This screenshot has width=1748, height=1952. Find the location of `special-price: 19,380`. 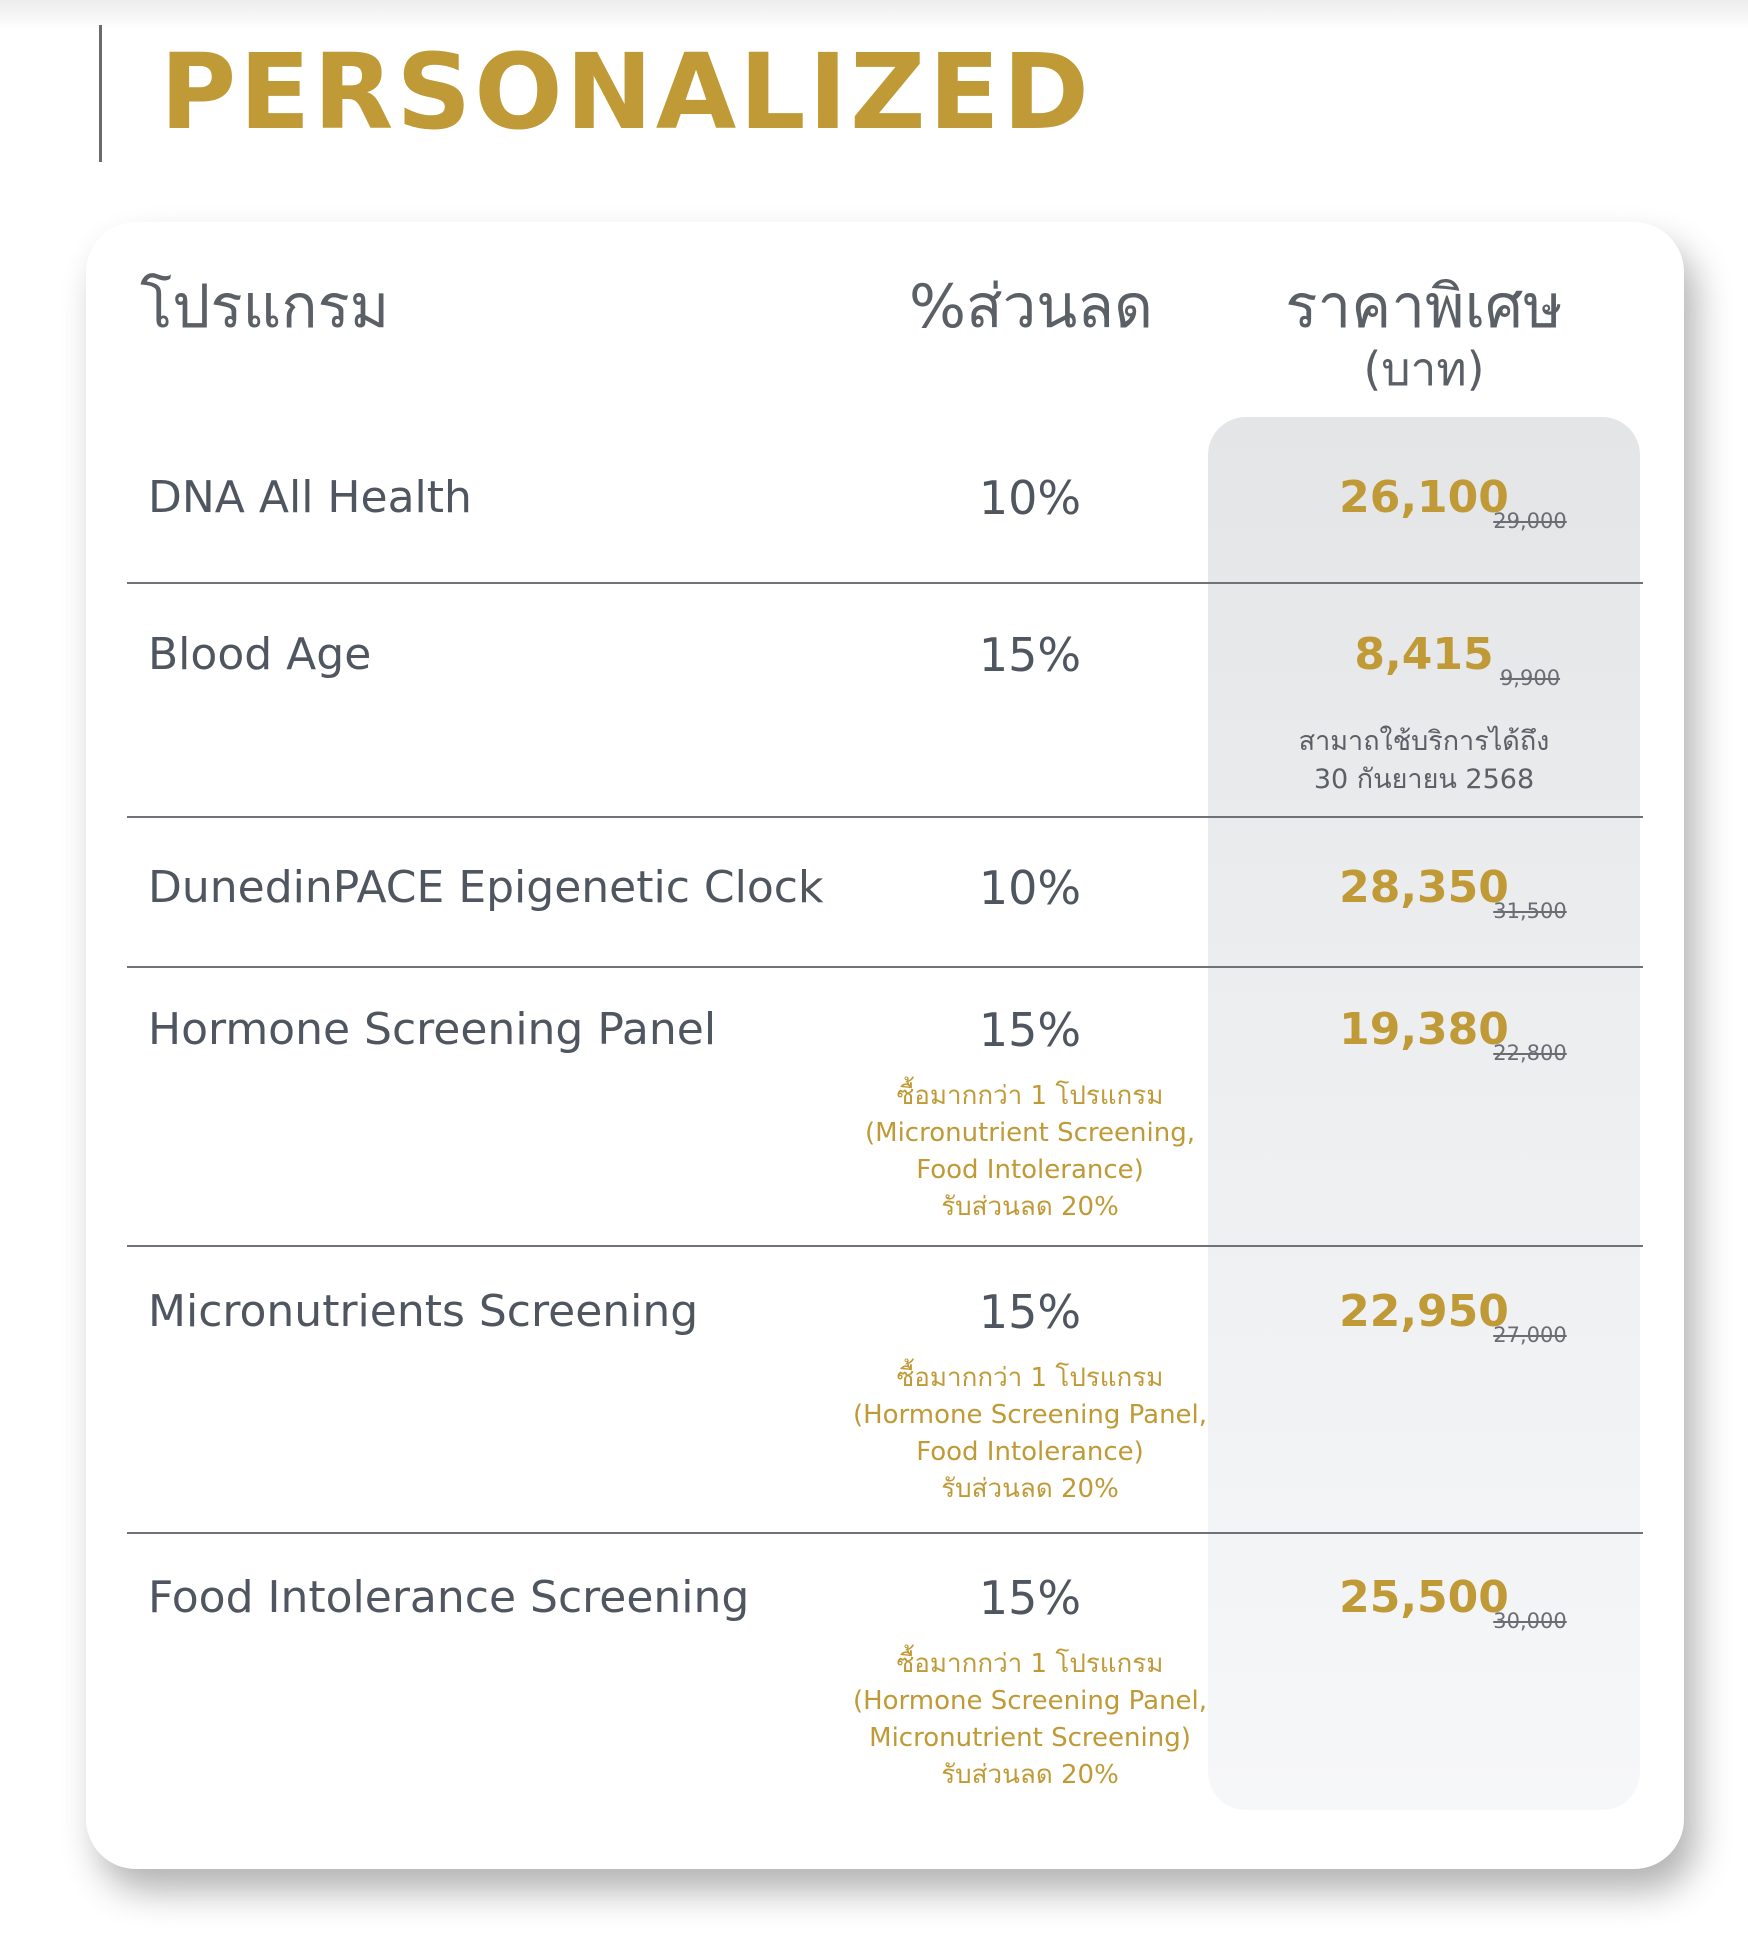

special-price: 19,380 is located at coordinates (1424, 1029).